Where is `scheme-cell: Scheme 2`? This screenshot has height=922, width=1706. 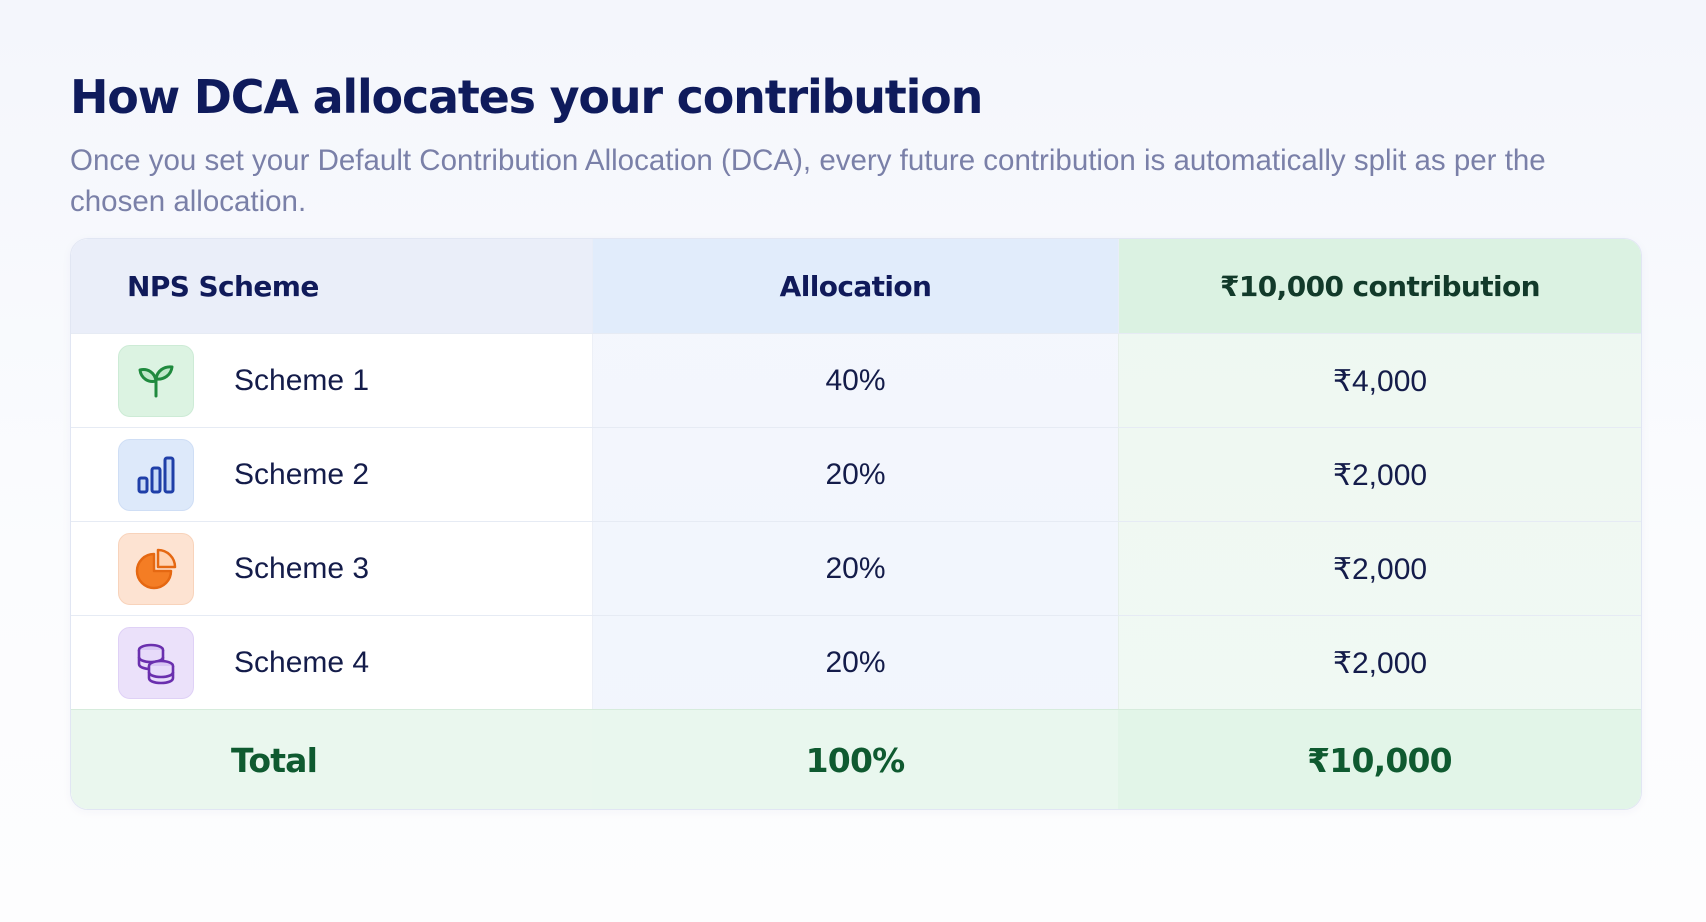
scheme-cell: Scheme 2 is located at coordinates (331, 475).